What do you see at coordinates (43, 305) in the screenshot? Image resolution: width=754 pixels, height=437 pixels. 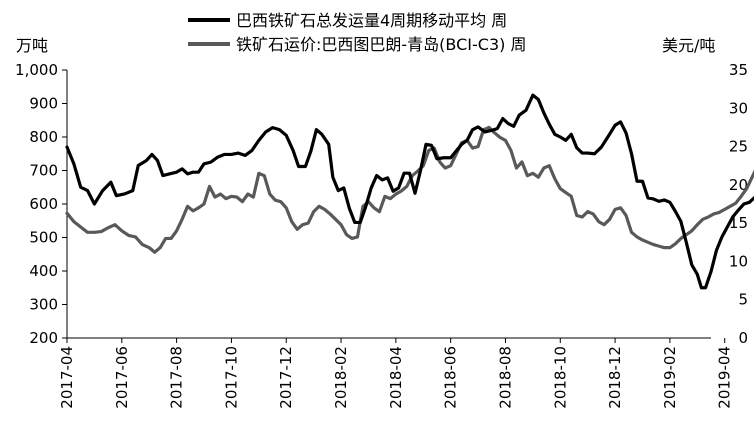 I see `y-left-tick-label: 300` at bounding box center [43, 305].